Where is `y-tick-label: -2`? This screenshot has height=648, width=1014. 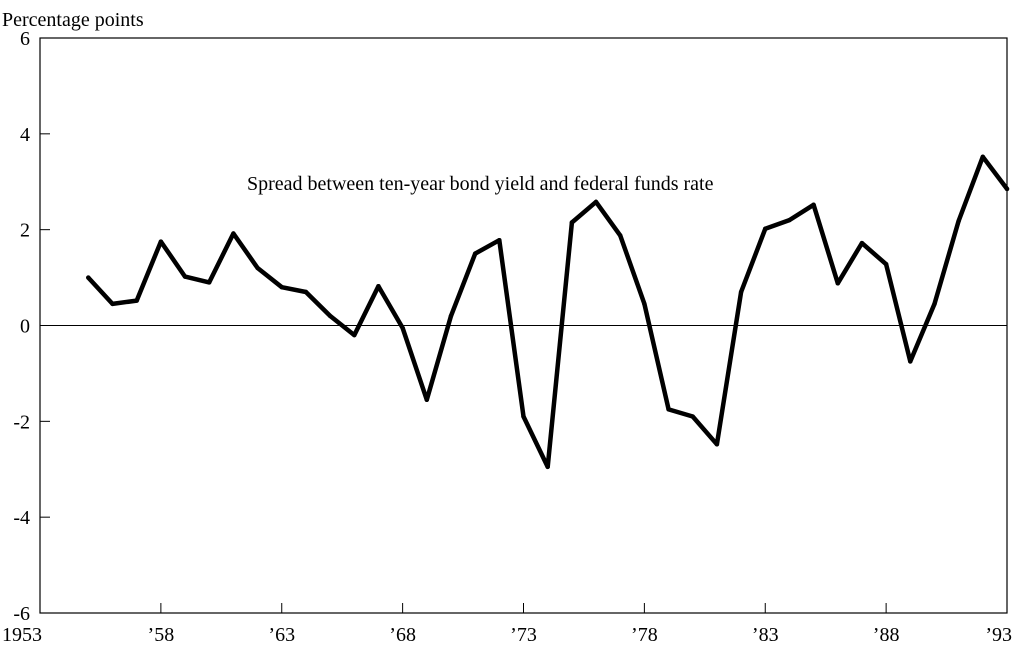
y-tick-label: -2 is located at coordinates (21, 422).